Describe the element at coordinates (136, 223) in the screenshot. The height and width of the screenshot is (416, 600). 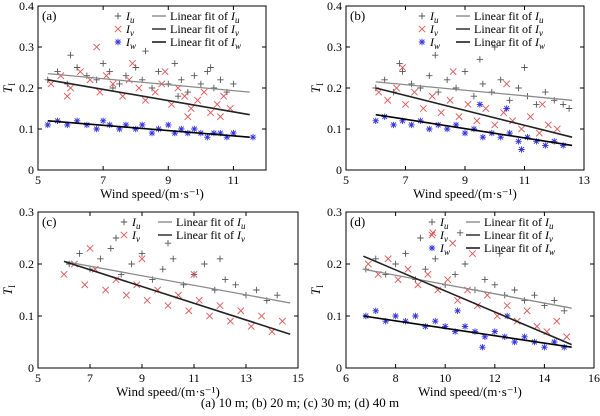
I see `legend-label-u: Iu` at that location.